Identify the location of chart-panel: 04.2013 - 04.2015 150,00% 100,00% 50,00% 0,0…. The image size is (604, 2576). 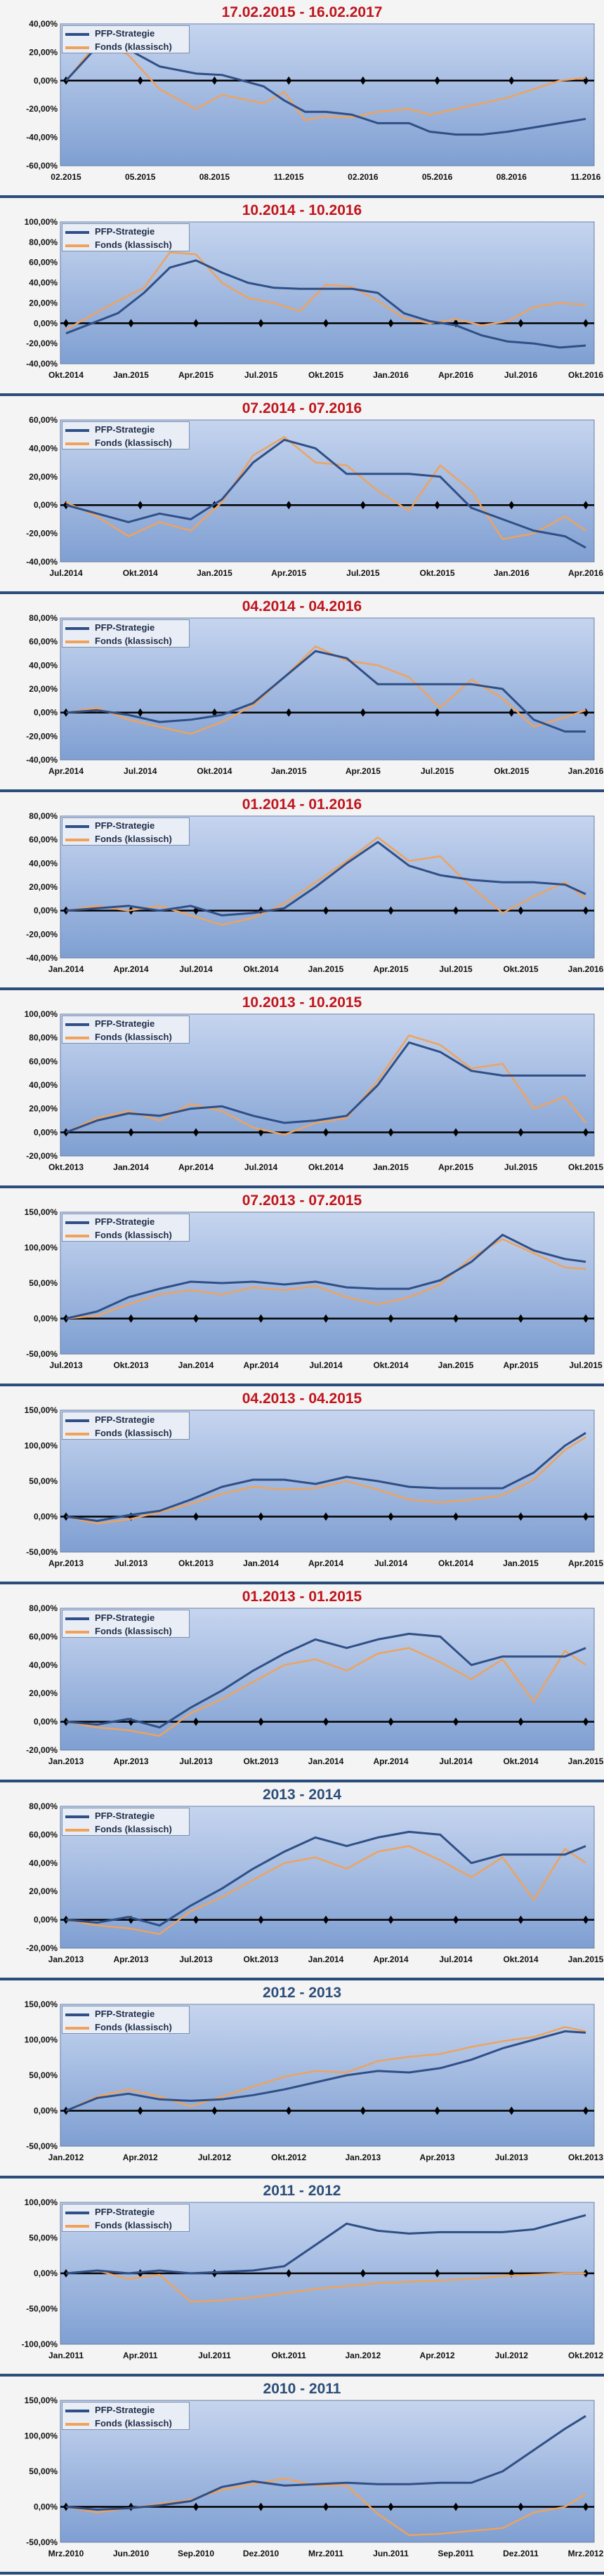
(302, 1485).